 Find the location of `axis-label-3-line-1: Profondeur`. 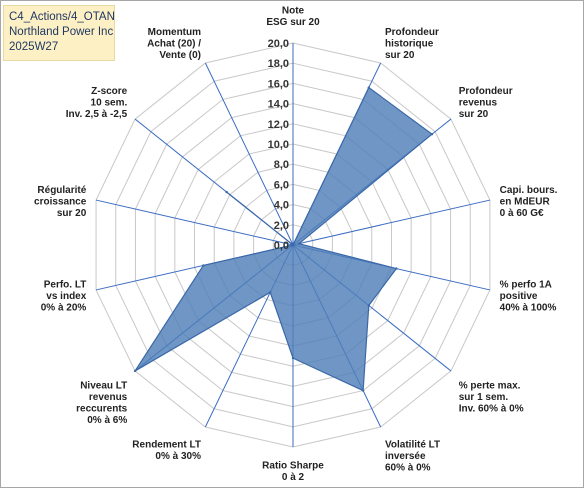

axis-label-3-line-1: Profondeur is located at coordinates (486, 91).